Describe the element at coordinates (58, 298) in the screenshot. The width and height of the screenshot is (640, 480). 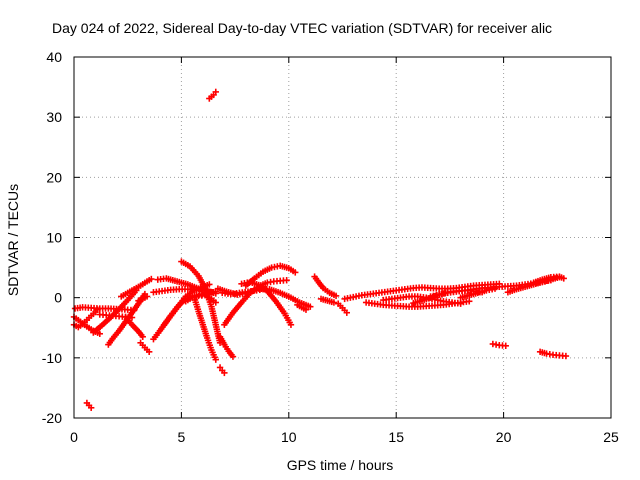
I see `y-tick-label: 0` at that location.